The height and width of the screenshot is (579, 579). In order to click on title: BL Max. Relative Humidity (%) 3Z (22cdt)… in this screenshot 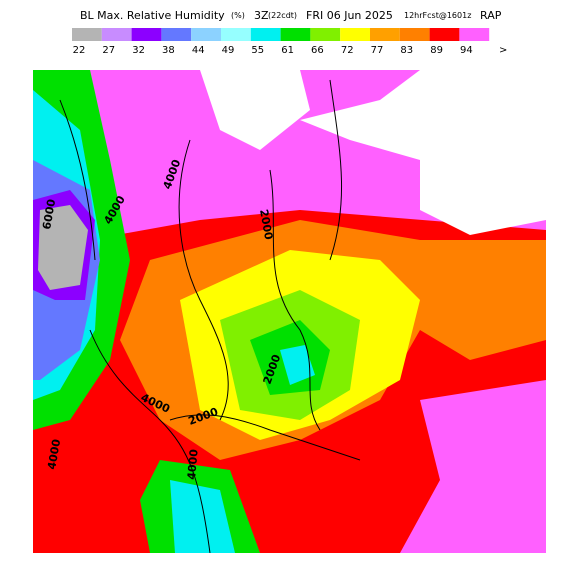, I will do `click(291, 15)`.